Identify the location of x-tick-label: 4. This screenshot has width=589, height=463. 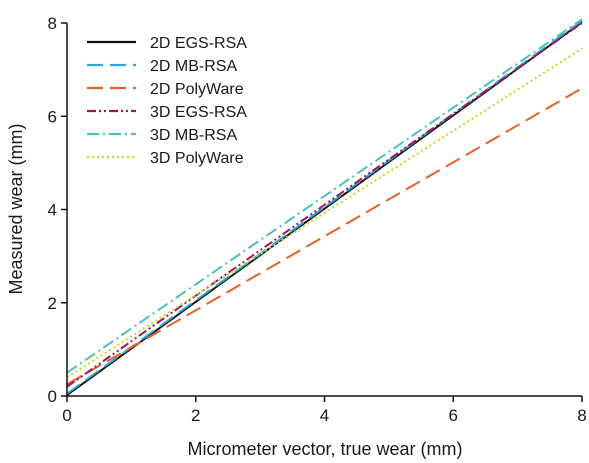
(324, 415).